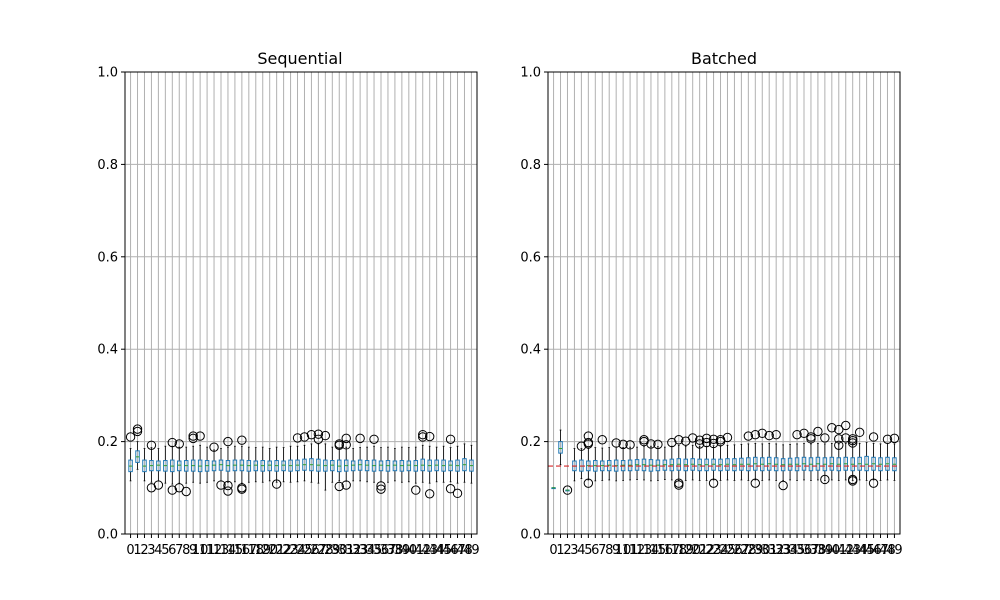  What do you see at coordinates (242, 550) in the screenshot?
I see `sequential-x-tick-label: 16` at bounding box center [242, 550].